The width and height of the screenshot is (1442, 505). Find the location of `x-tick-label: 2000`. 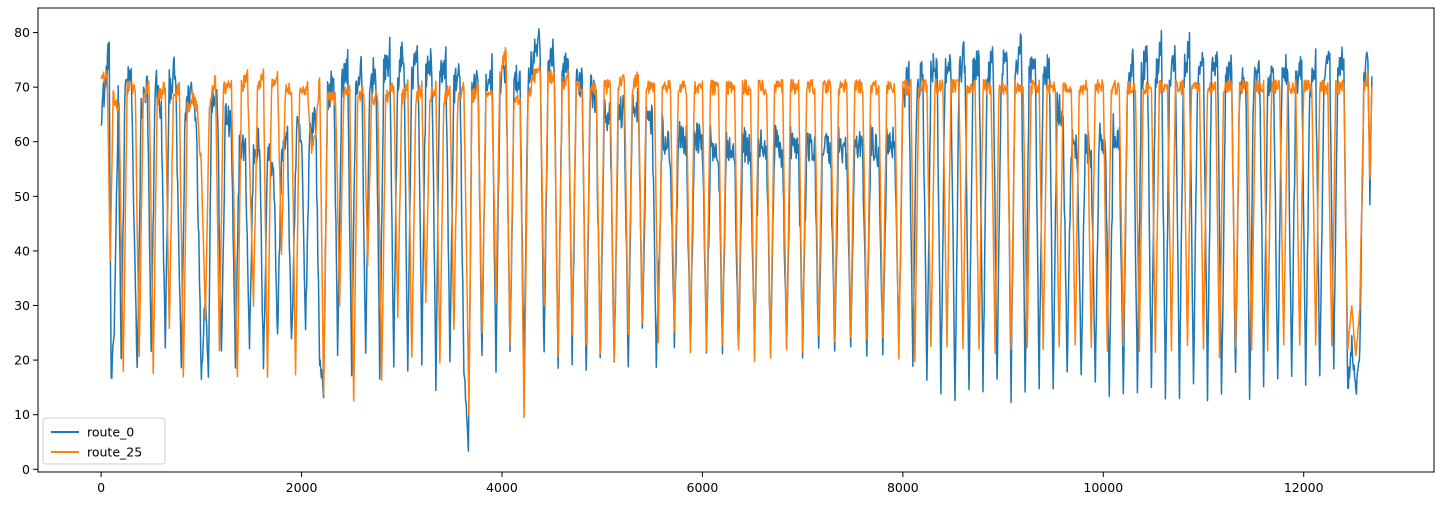

x-tick-label: 2000 is located at coordinates (302, 487).